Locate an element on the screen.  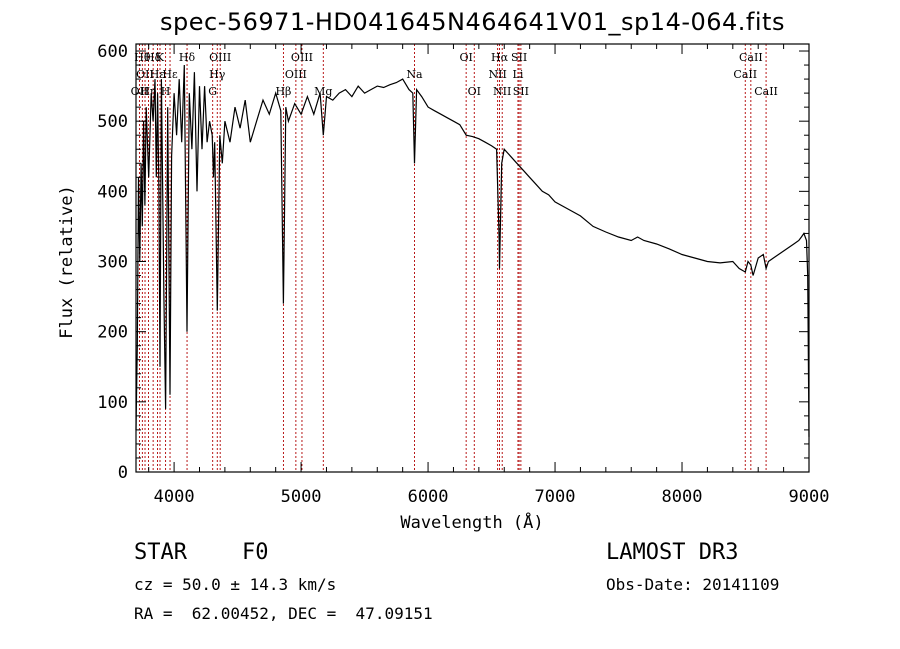
observation-date: Obs-Date: 20141109 is located at coordinates (693, 584).